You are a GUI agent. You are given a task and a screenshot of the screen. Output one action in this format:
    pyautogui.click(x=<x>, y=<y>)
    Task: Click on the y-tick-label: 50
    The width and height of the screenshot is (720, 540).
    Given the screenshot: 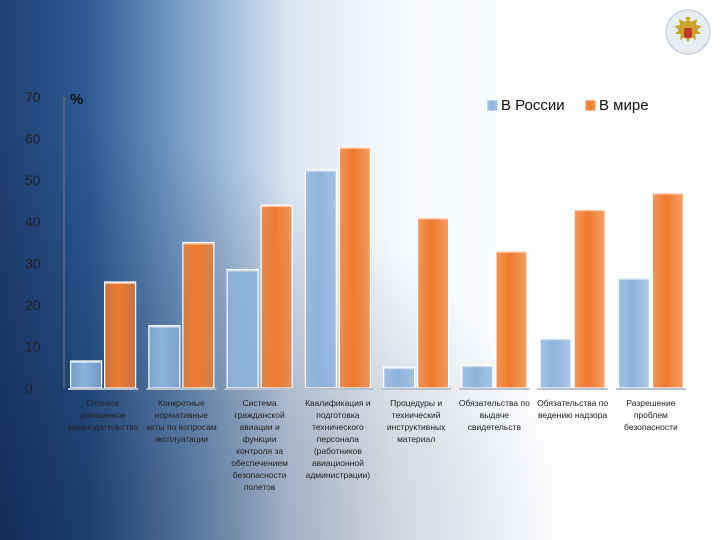 What is the action you would take?
    pyautogui.click(x=33, y=180)
    